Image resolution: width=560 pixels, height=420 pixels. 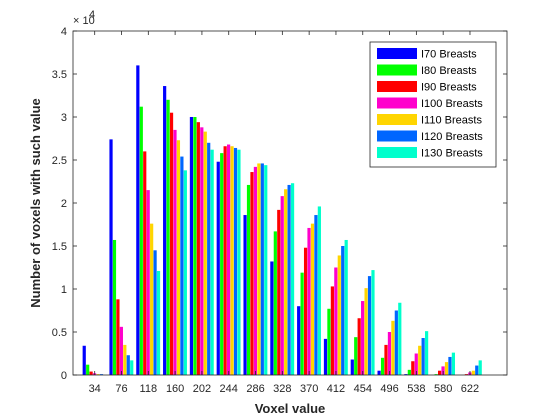 What do you see at coordinates (59, 161) in the screenshot?
I see `y-tick-label: 2.5` at bounding box center [59, 161].